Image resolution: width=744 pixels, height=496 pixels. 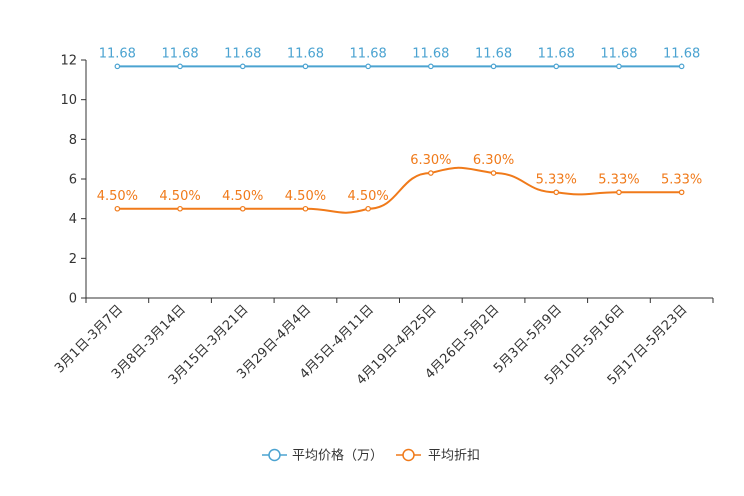 What do you see at coordinates (73, 140) in the screenshot?
I see `y-tick-label: 8` at bounding box center [73, 140].